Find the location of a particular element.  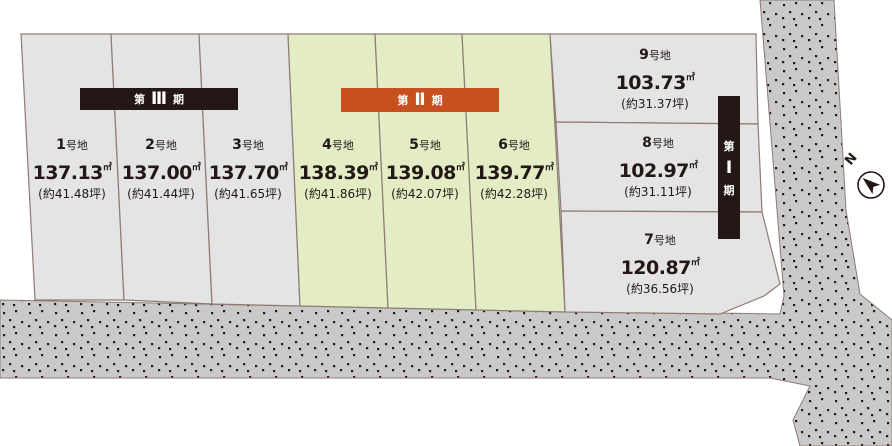

lot-tsubo: (約31.37坪) is located at coordinates (655, 104).